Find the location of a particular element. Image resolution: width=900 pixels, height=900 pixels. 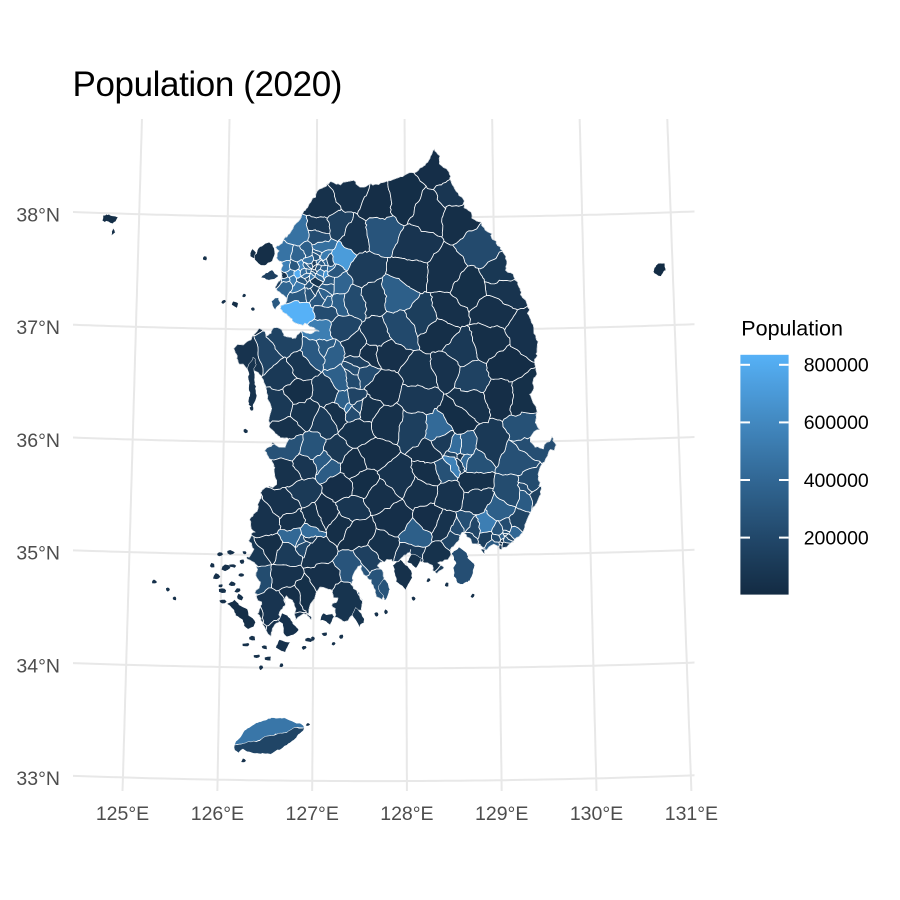

svg-text: 126°E is located at coordinates (217, 814).